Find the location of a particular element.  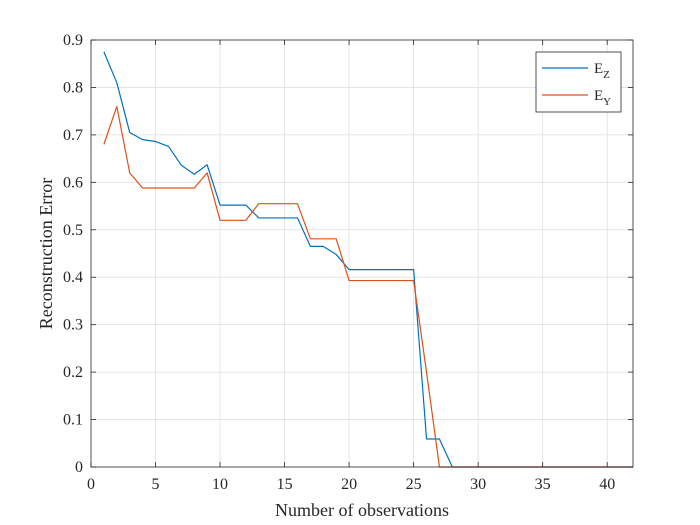

x-tick-label: 20 is located at coordinates (349, 484).